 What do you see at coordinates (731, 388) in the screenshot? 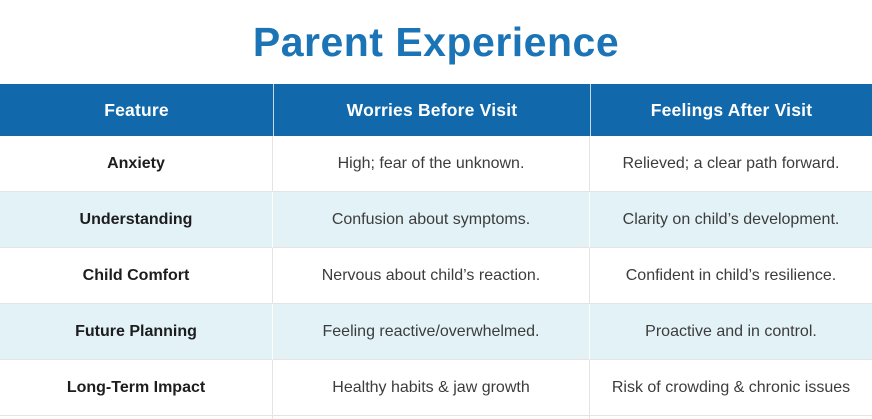
I see `after-cell: Risk of crowding & chronic issues` at bounding box center [731, 388].